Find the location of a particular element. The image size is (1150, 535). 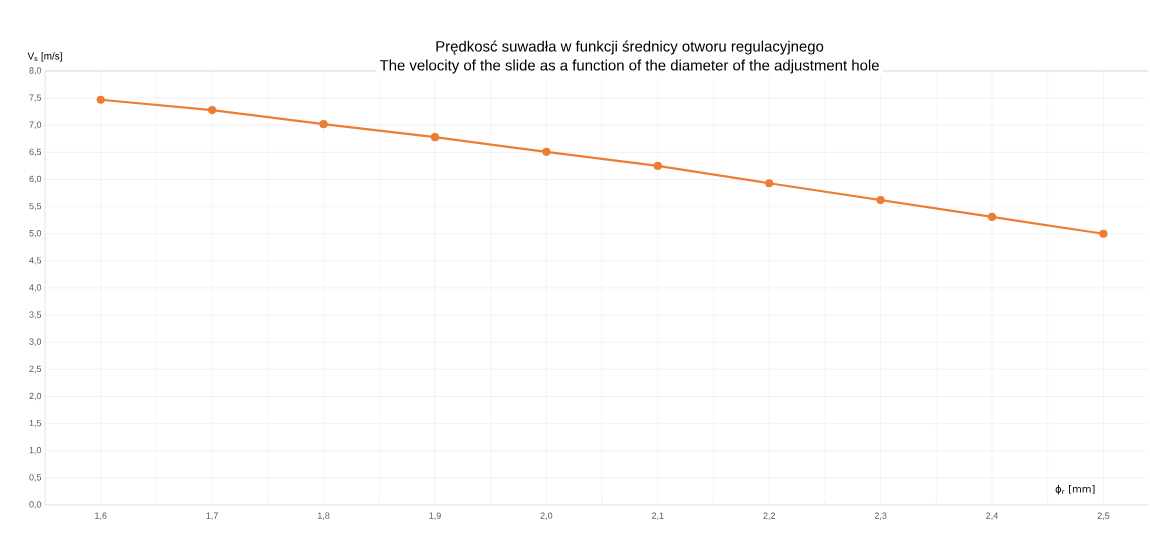

y-tick-label: 5,5 is located at coordinates (35, 206).